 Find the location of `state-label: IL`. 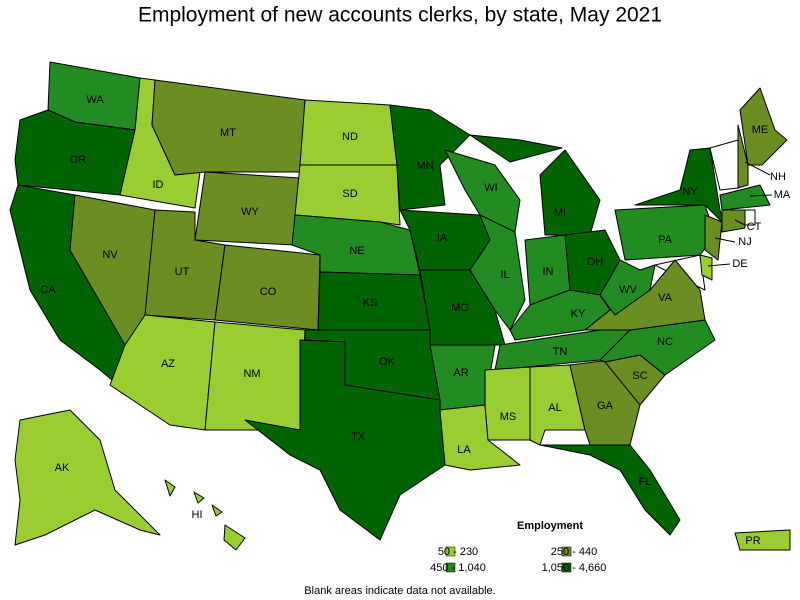

state-label: IL is located at coordinates (504, 275).